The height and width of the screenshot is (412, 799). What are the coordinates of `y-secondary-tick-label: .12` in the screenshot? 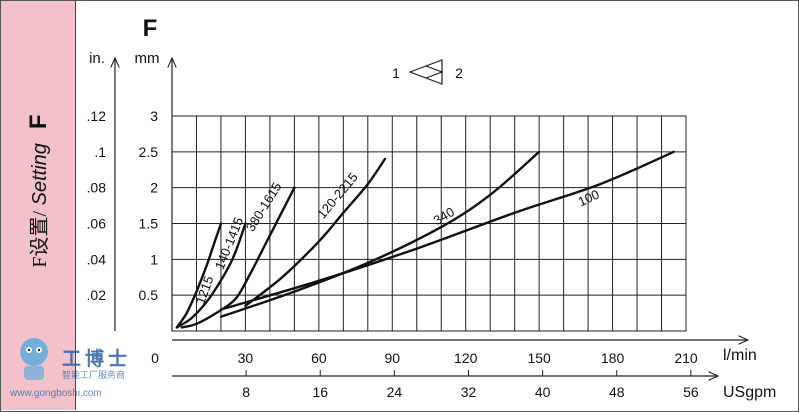 It's located at (97, 116).